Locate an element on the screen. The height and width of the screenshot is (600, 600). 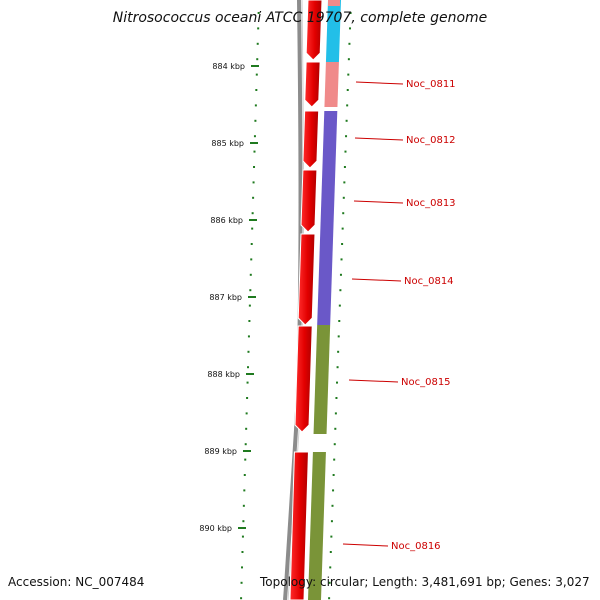
gene-segment-top-pink is located at coordinates (334, 3).